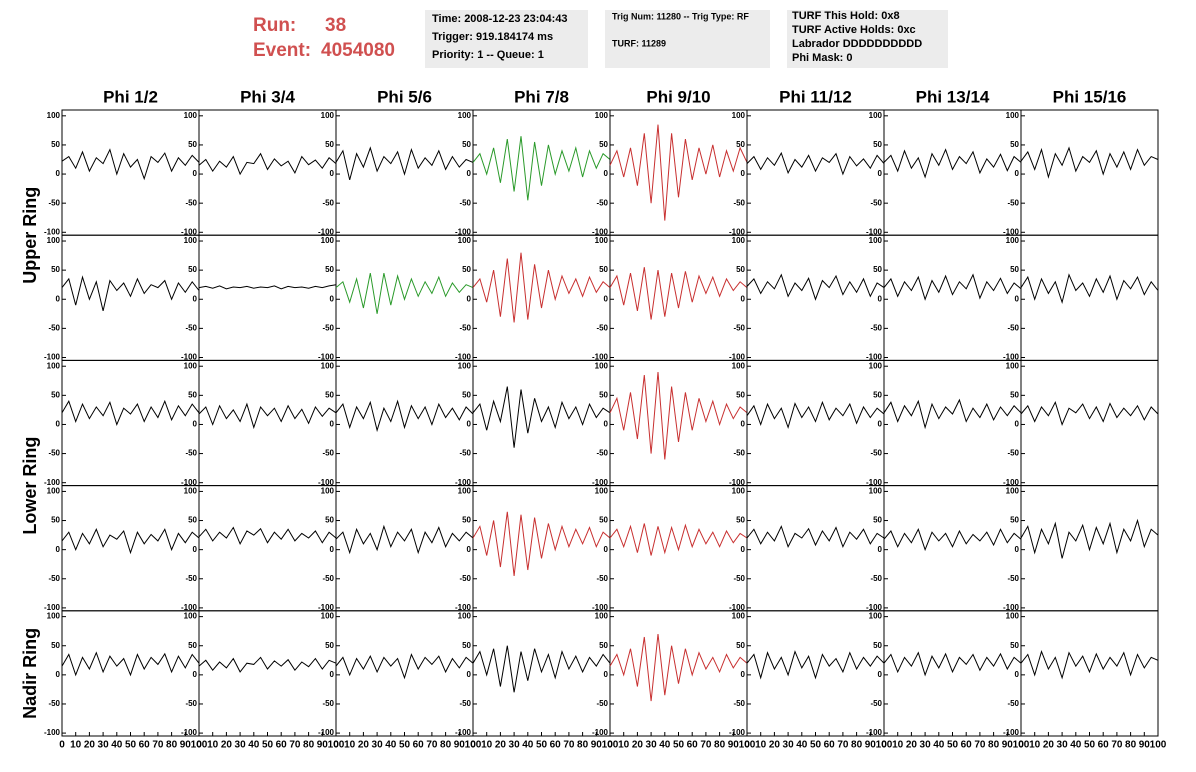 This screenshot has height=772, width=1196. What do you see at coordinates (274, 25) in the screenshot?
I see `run-label: Run:` at bounding box center [274, 25].